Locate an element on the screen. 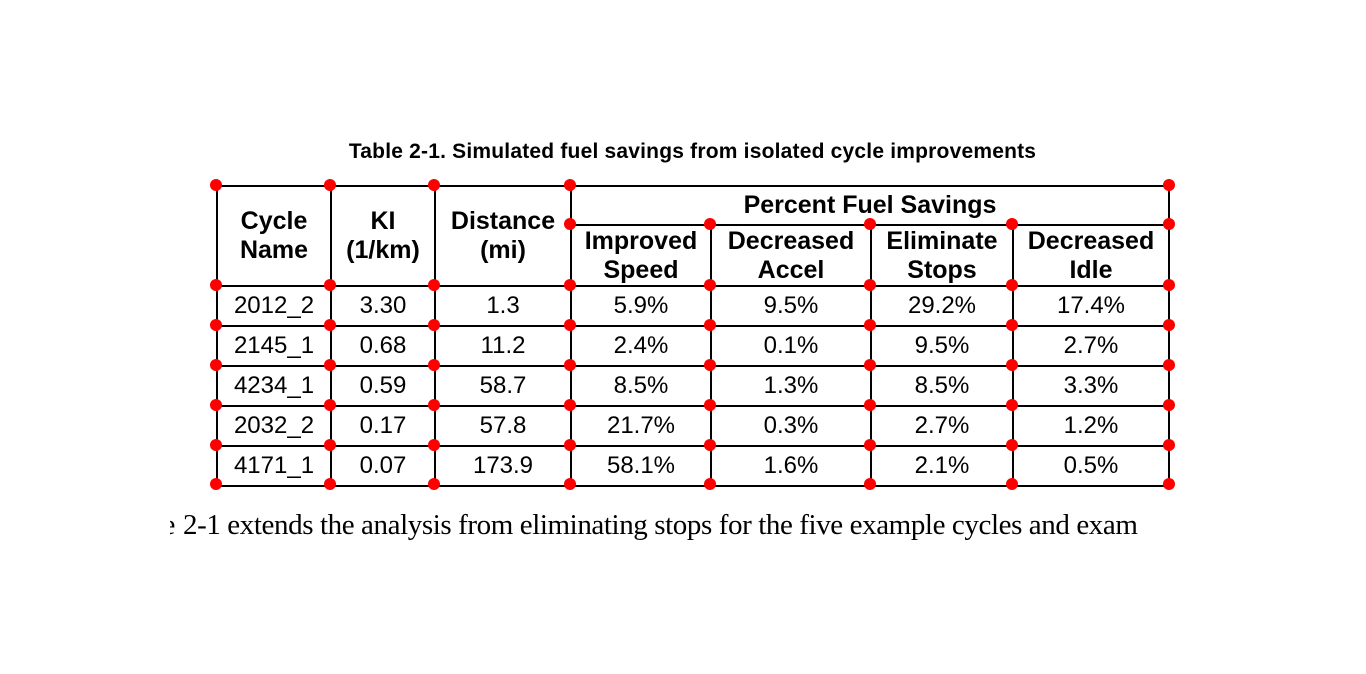  cell-ki: 0.68 is located at coordinates (383, 346).